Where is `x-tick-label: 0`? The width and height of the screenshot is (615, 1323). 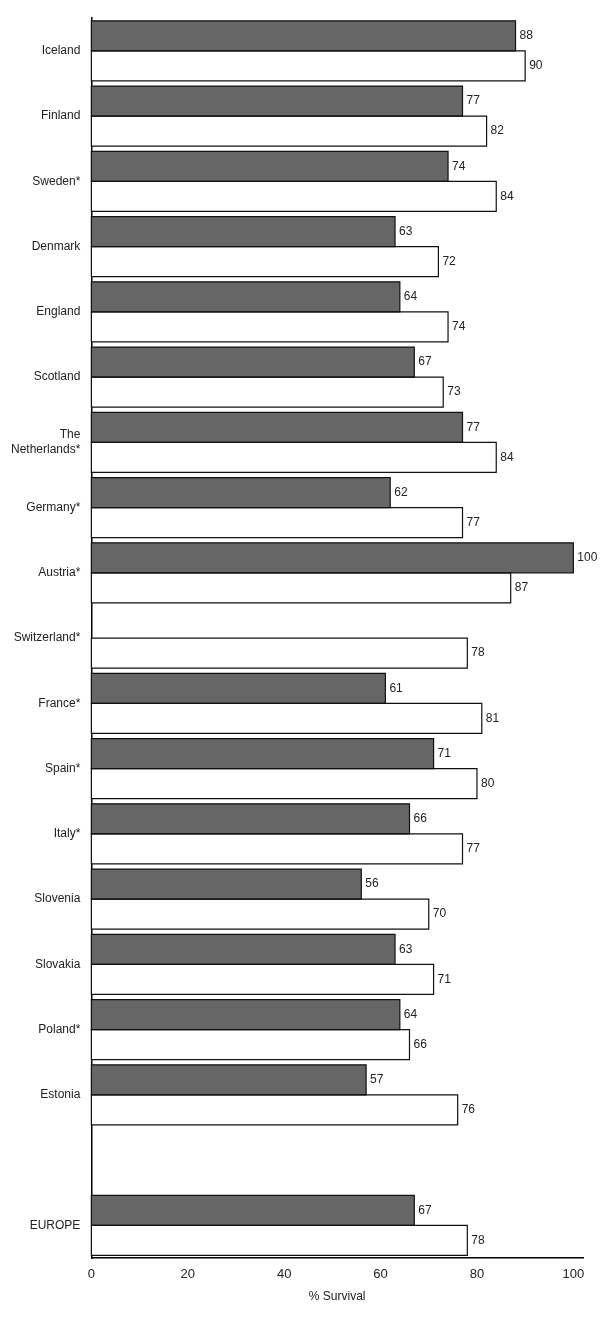 x-tick-label: 0 is located at coordinates (91, 1274).